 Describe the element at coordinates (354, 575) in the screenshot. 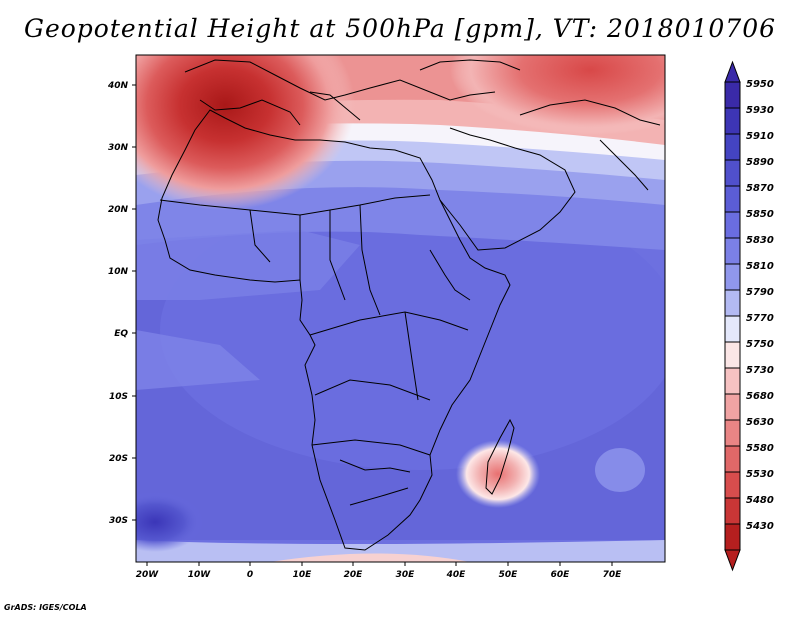

I see `lon-label: 20E` at that location.